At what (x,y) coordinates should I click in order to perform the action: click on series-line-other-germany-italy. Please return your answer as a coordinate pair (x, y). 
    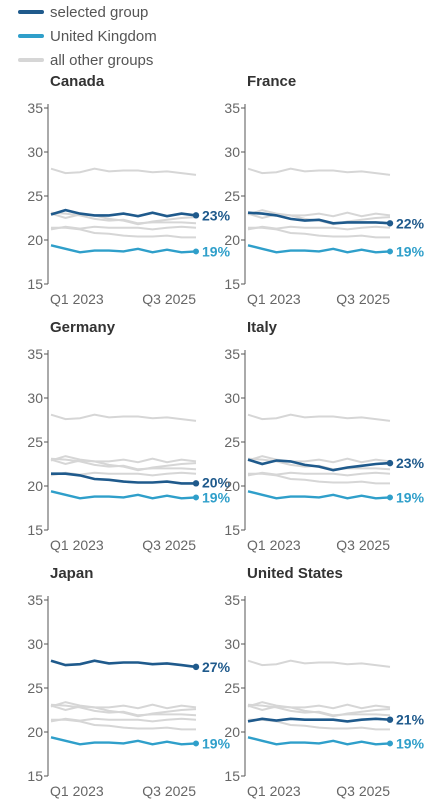
    Looking at the image, I should click on (123, 465).